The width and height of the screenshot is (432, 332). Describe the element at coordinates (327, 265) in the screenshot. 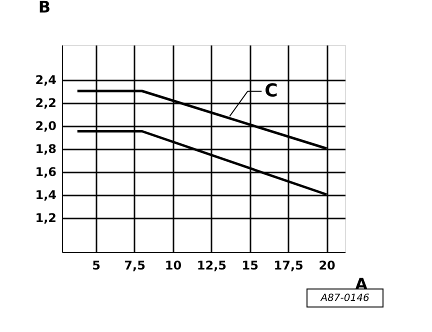

I see `x-tick-label: 20` at that location.